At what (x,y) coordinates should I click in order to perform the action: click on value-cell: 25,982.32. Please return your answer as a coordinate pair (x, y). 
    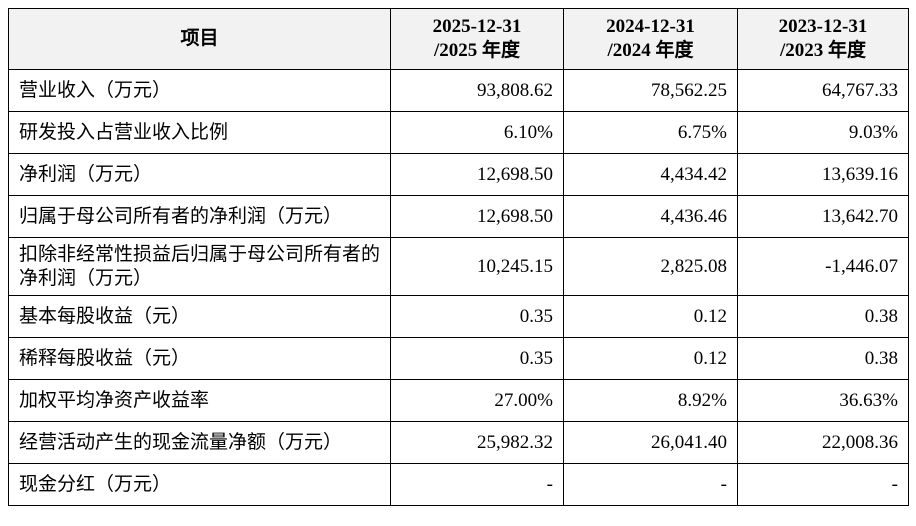
    Looking at the image, I should click on (477, 442).